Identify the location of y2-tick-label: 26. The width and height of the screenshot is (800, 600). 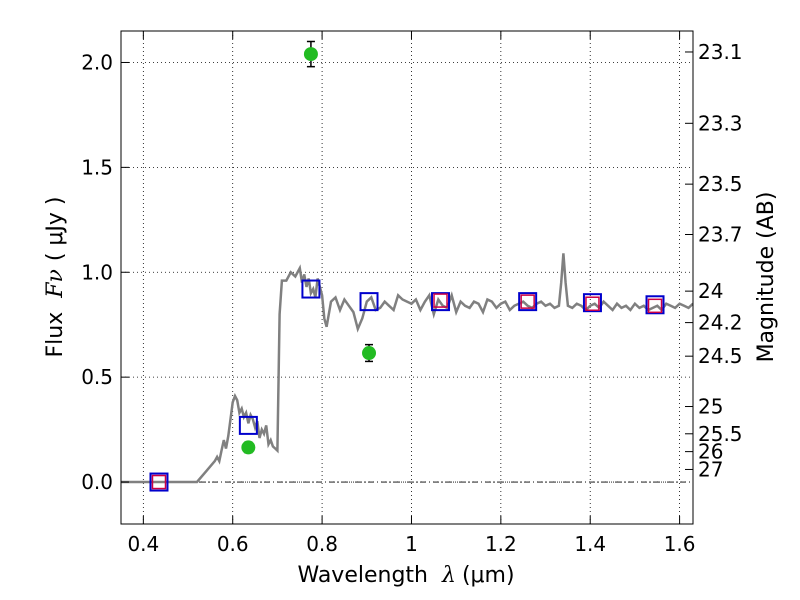
(710, 452).